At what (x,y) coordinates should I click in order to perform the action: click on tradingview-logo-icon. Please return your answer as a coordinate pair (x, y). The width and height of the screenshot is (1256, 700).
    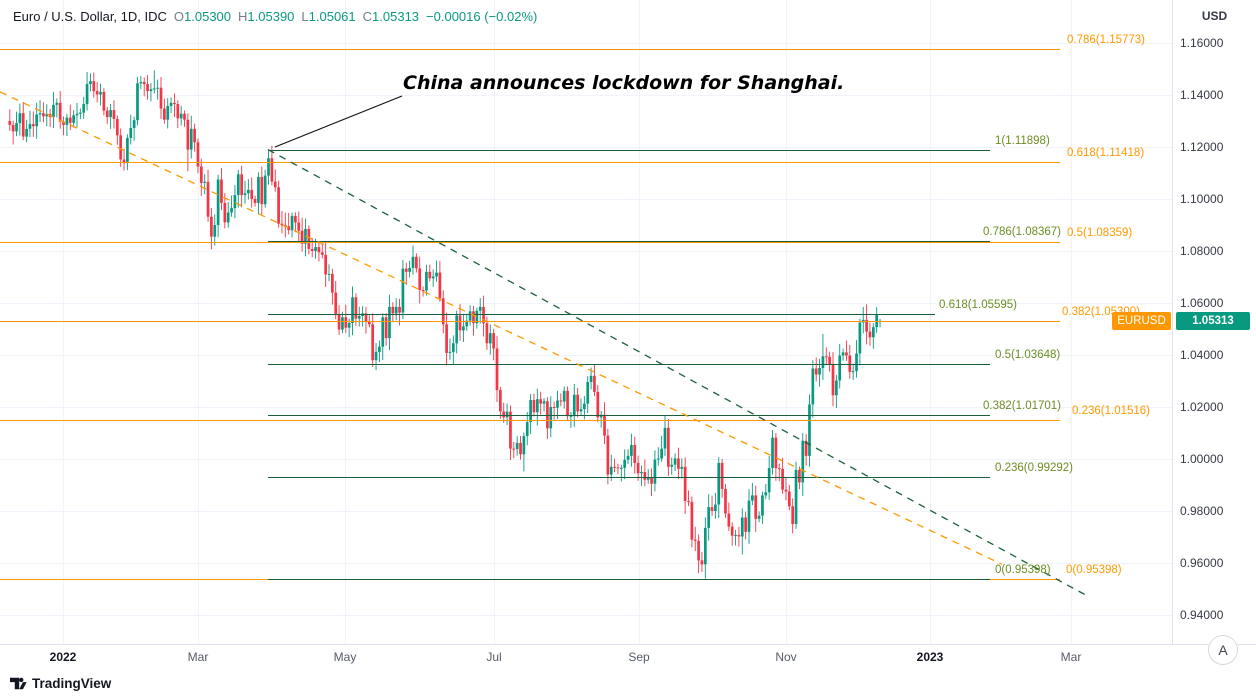
    Looking at the image, I should click on (18, 683).